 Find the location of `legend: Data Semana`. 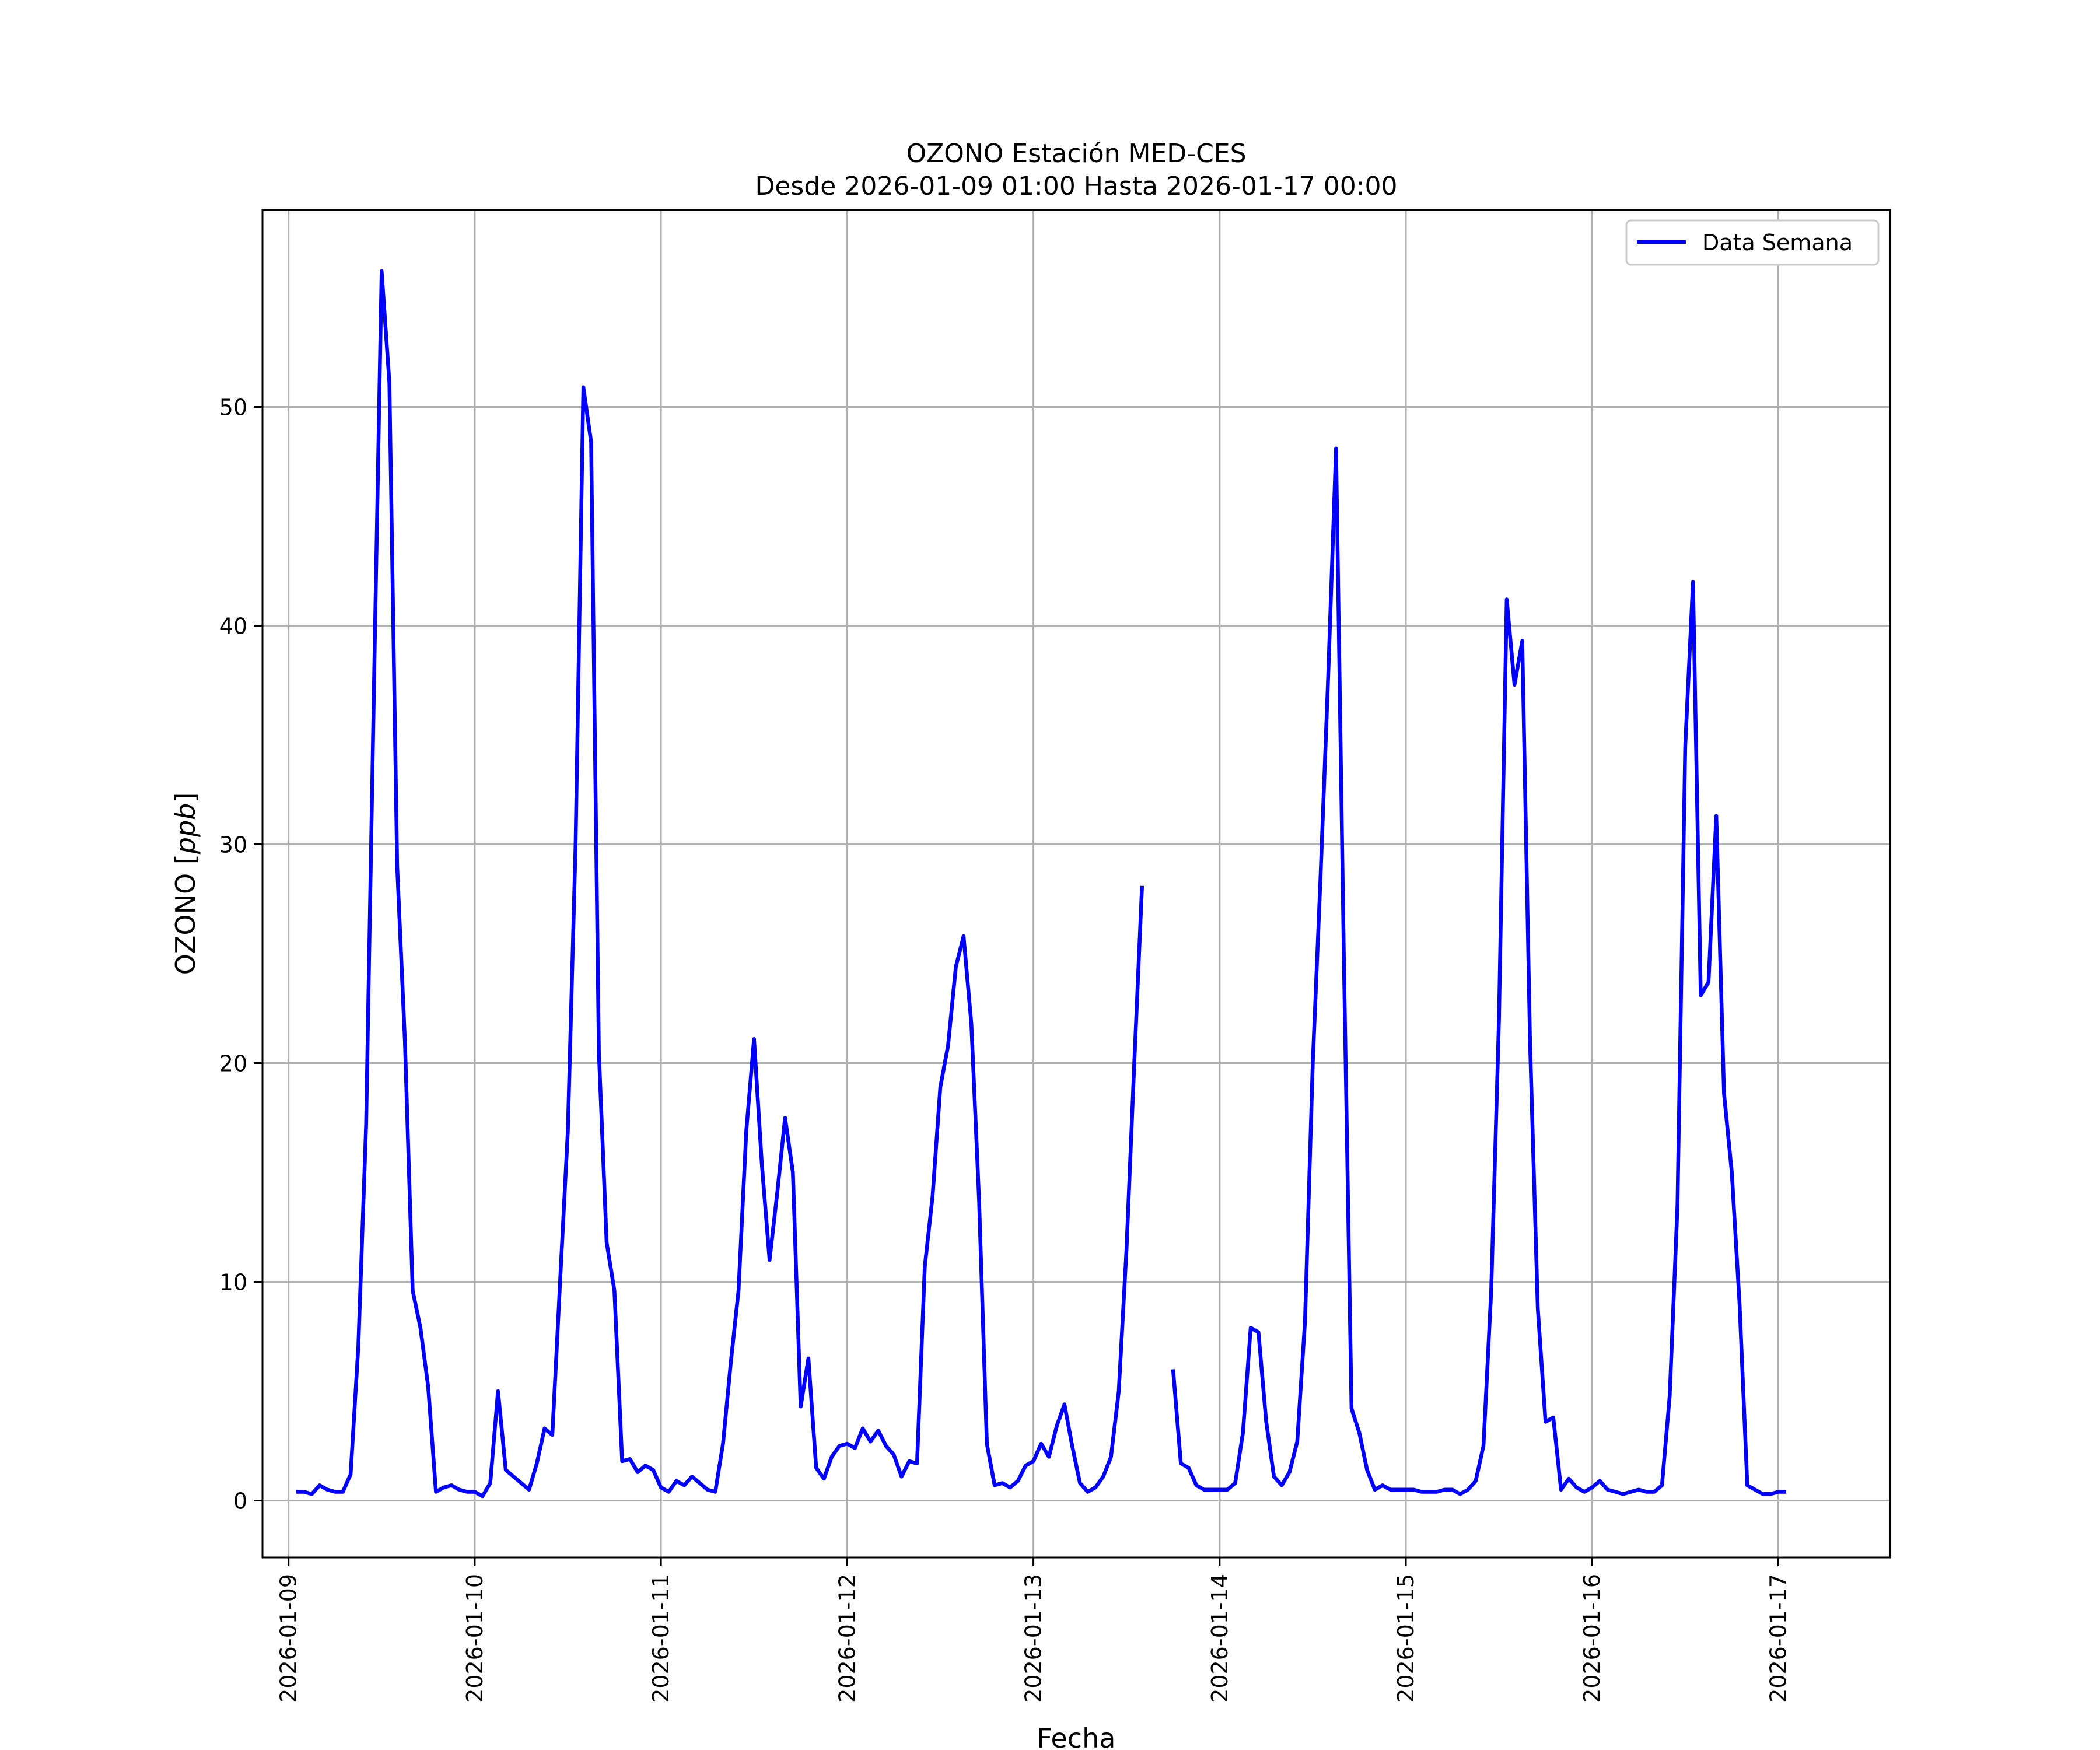

legend: Data Semana is located at coordinates (1752, 242).